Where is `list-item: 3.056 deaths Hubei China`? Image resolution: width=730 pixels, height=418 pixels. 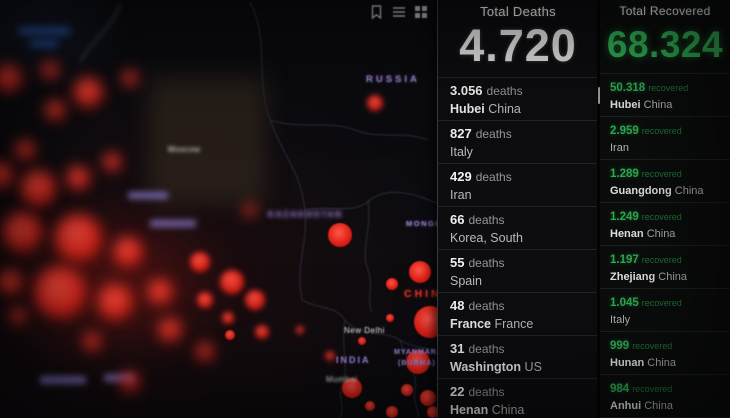 list-item: 3.056 deaths Hubei China is located at coordinates (518, 98).